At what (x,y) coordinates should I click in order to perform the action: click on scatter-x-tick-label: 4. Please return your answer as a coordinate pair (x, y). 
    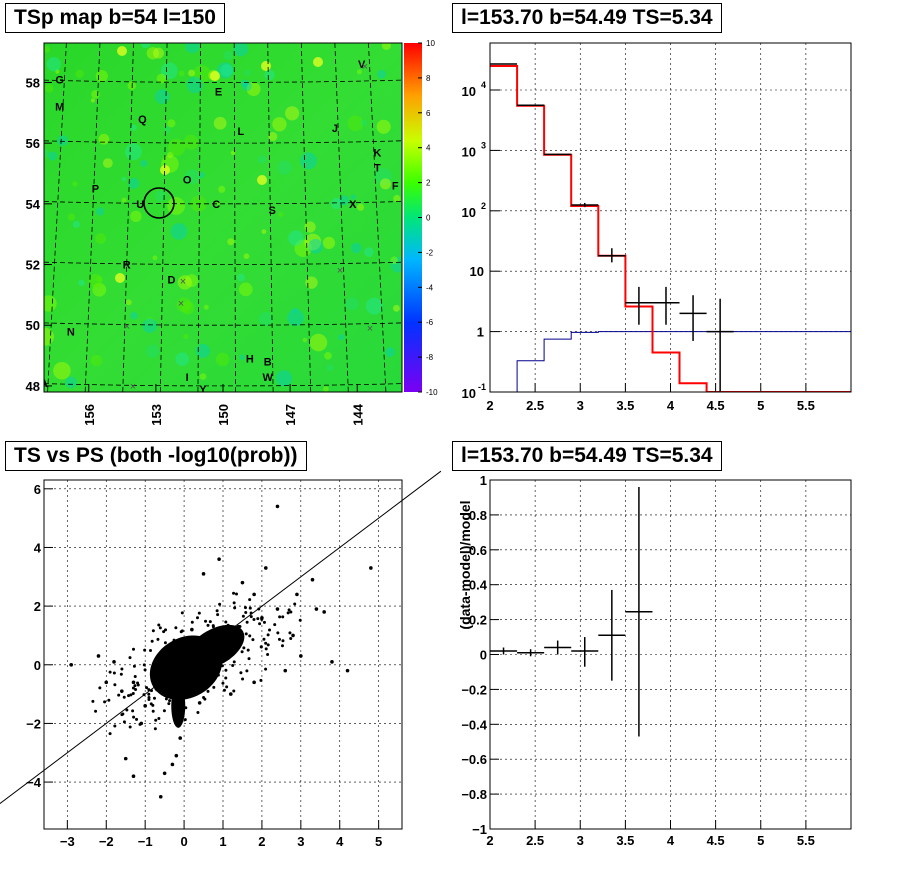
    Looking at the image, I should click on (340, 841).